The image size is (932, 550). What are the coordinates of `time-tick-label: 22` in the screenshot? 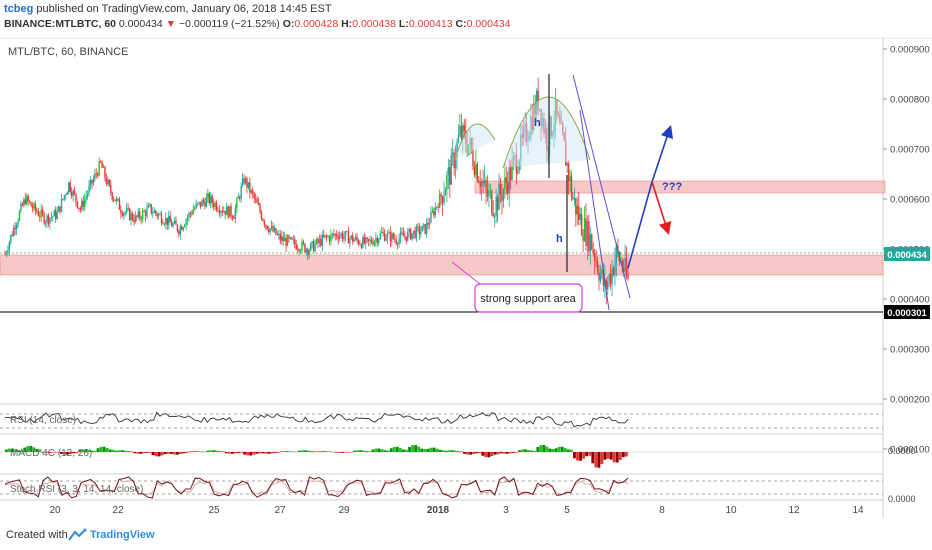 It's located at (118, 510).